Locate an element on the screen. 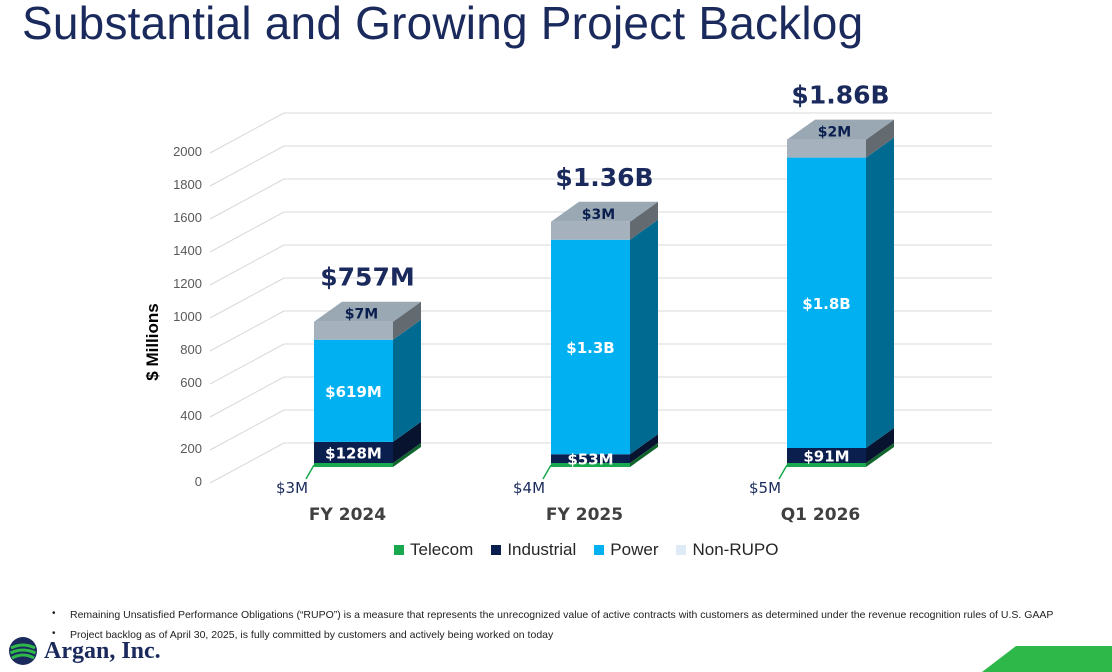 The image size is (1112, 672). legend-label: Power is located at coordinates (634, 549).